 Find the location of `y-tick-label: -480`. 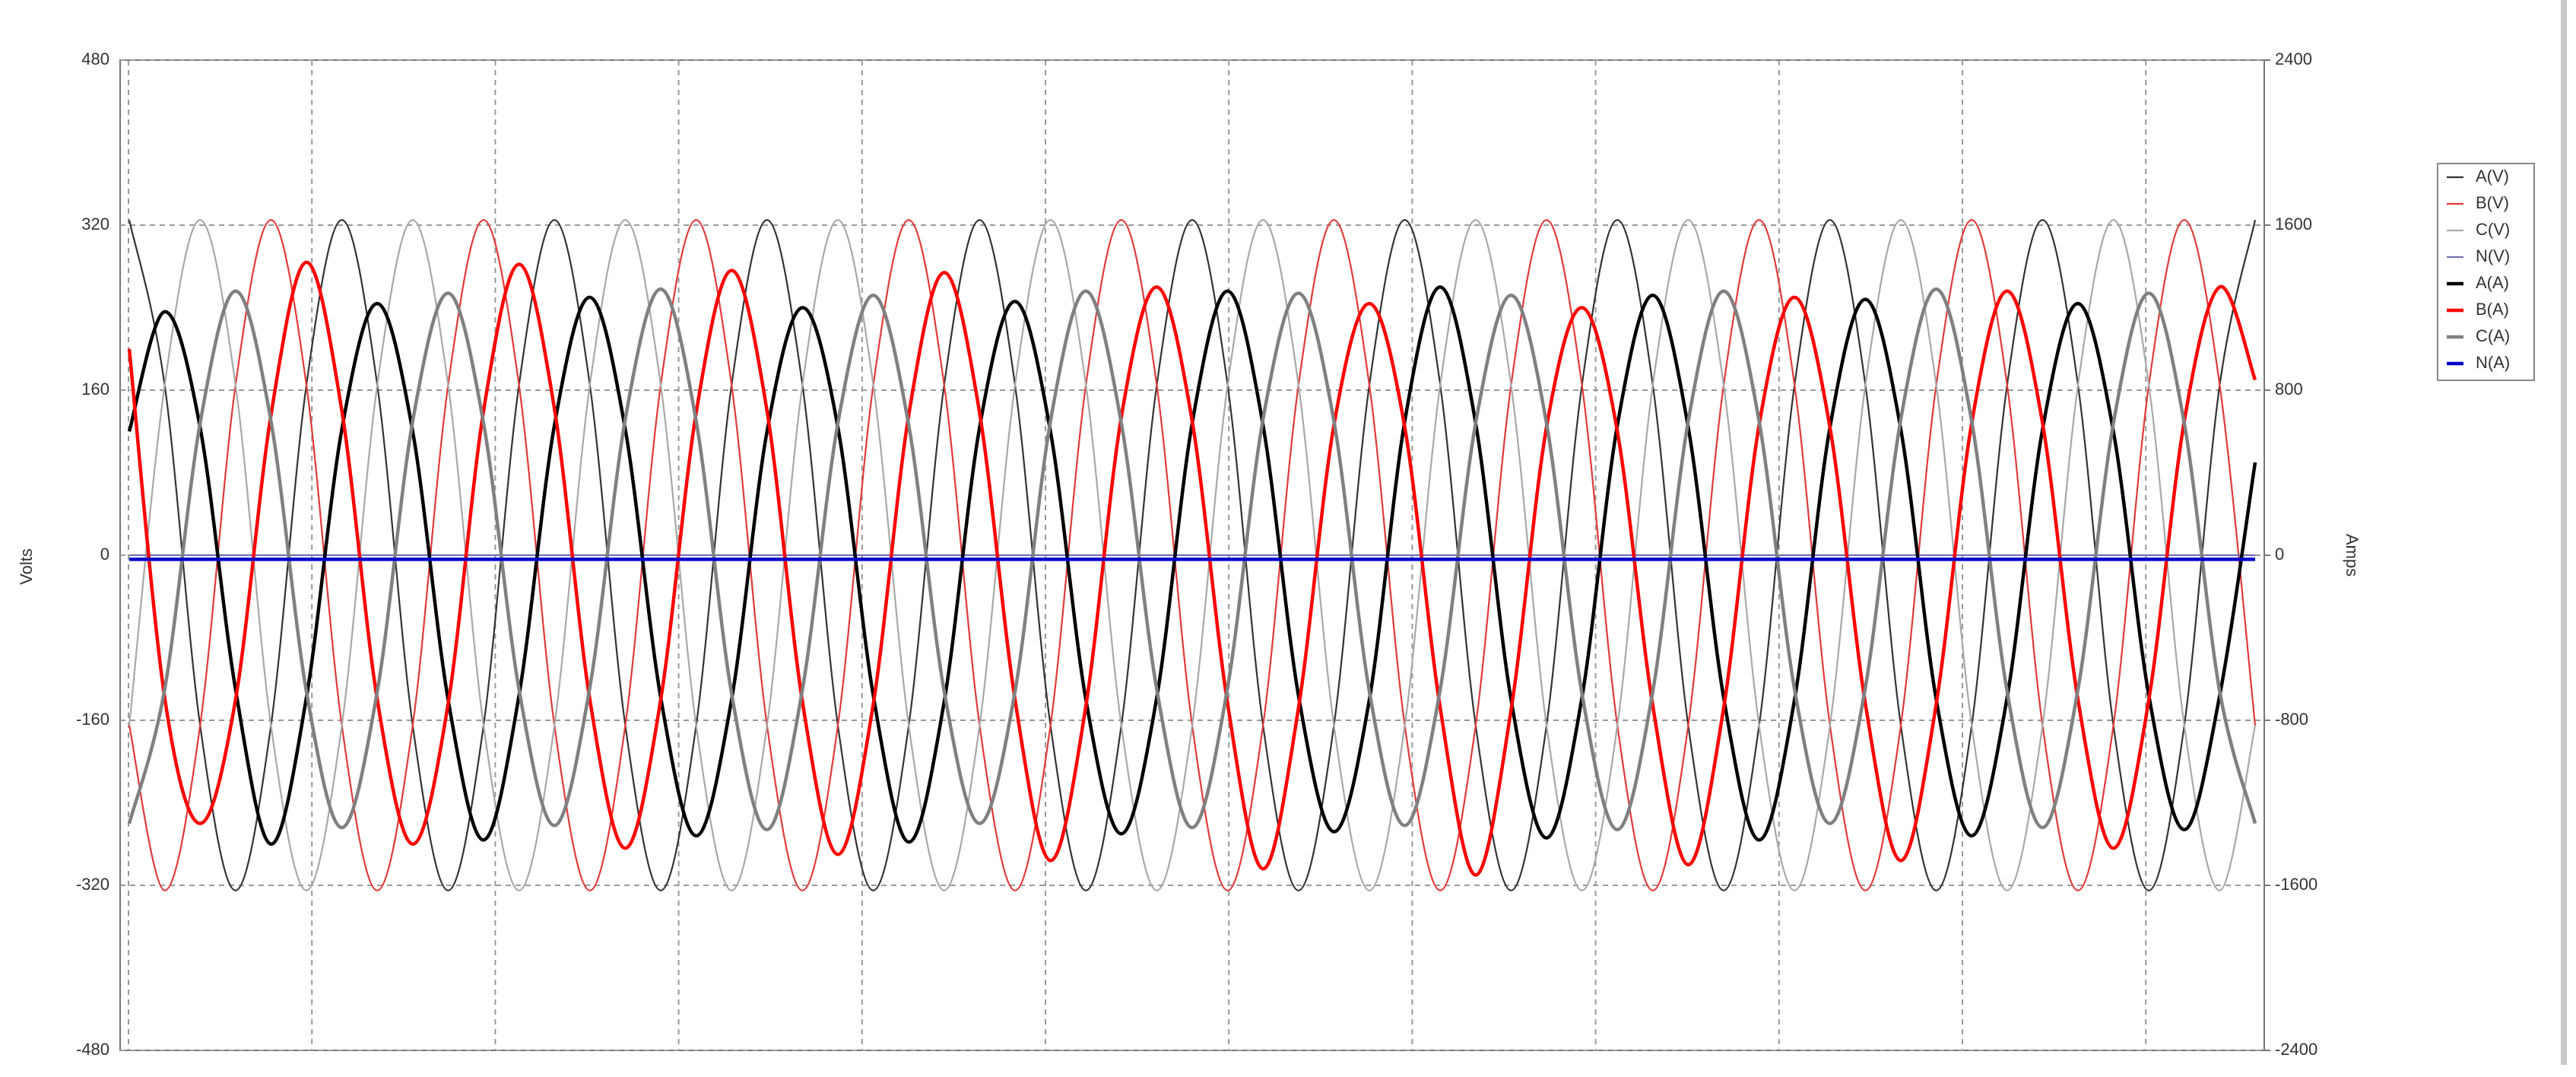

y-tick-label: -480 is located at coordinates (93, 1049).